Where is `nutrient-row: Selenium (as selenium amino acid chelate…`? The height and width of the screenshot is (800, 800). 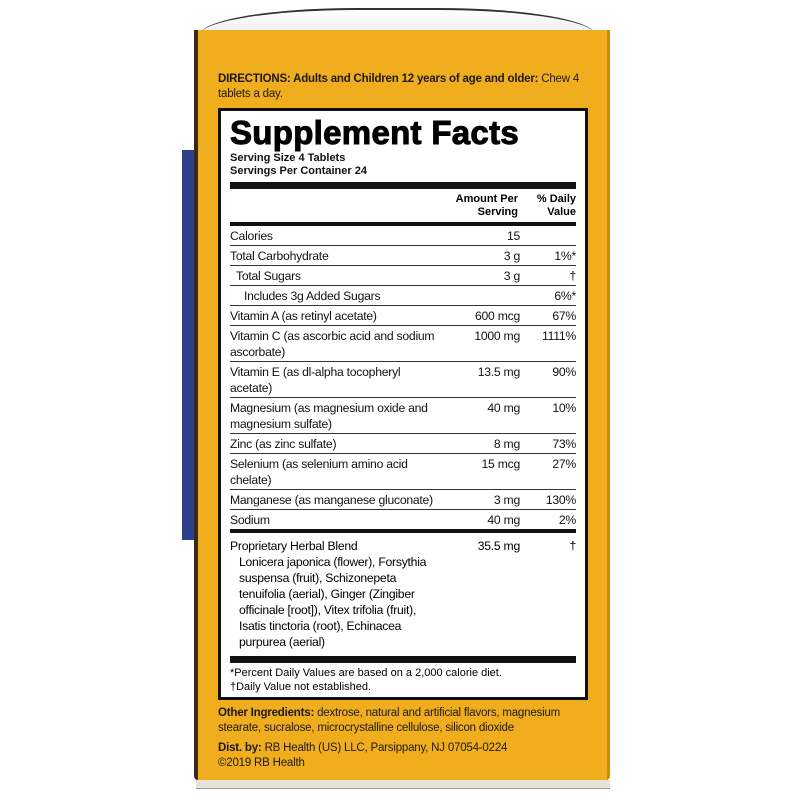
nutrient-row: Selenium (as selenium amino acid chelate… is located at coordinates (403, 472).